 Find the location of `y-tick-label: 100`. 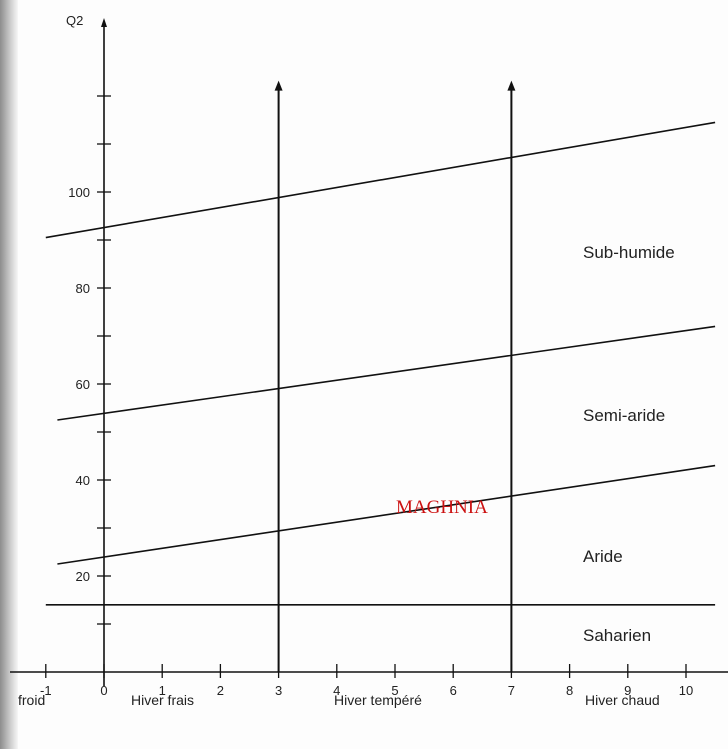

y-tick-label: 100 is located at coordinates (79, 192).